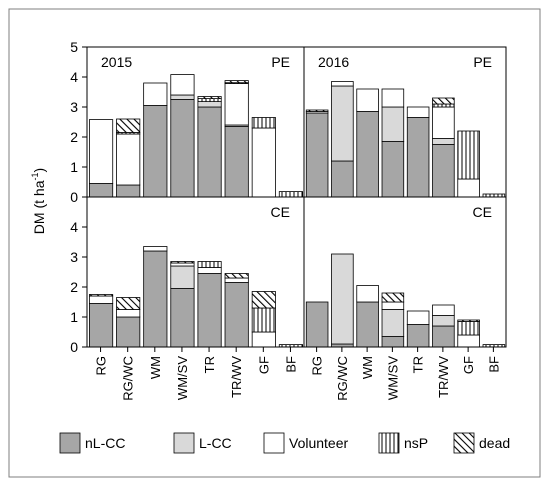 The width and height of the screenshot is (550, 486). I want to click on y-tick-label: 4, so click(74, 227).